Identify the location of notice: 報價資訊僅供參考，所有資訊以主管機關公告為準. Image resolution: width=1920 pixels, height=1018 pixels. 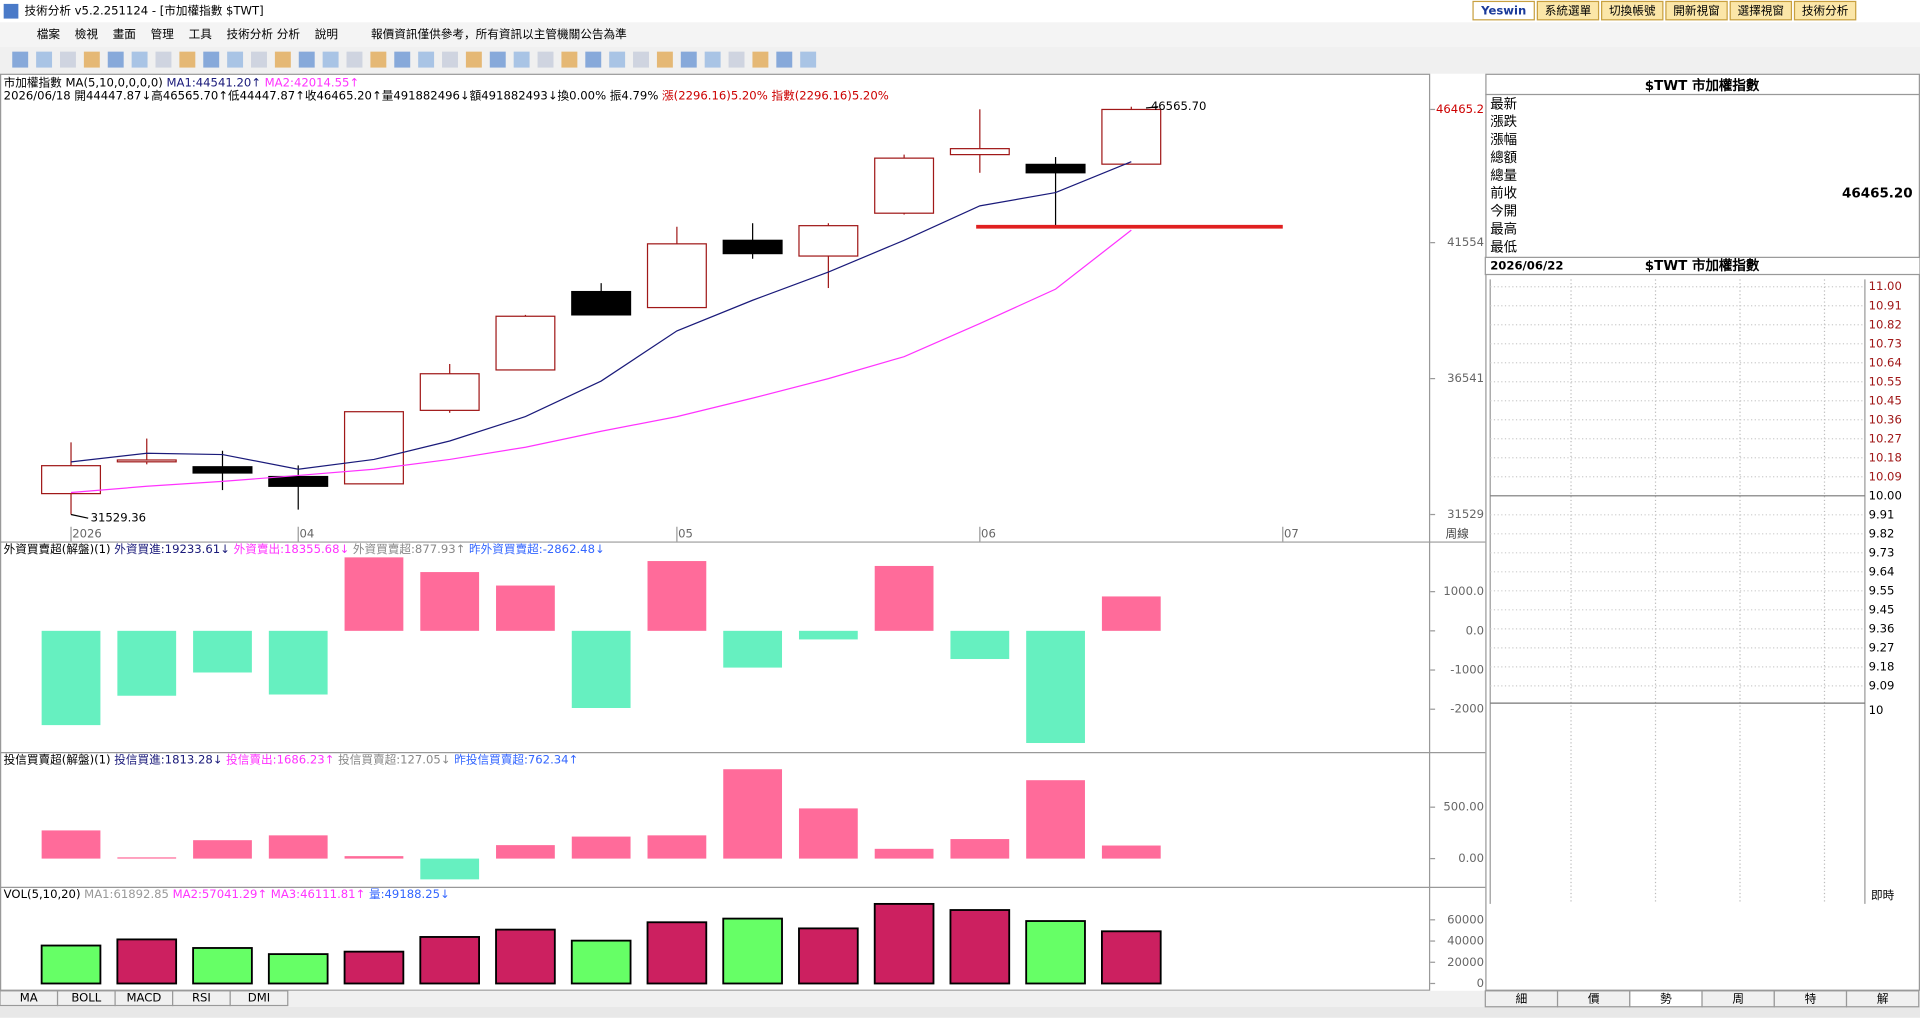
(499, 34).